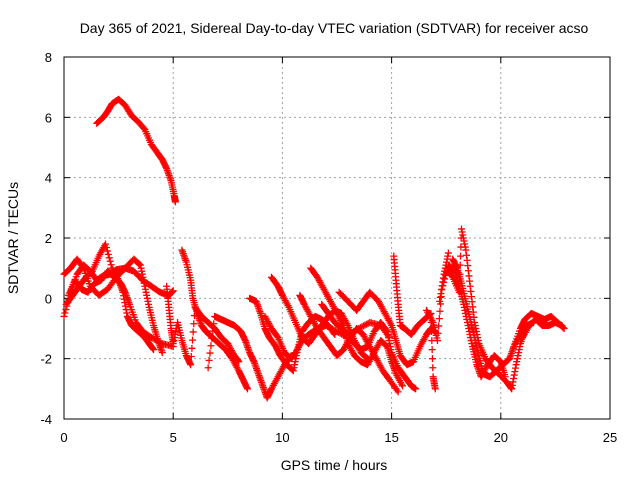 This screenshot has height=480, width=640. What do you see at coordinates (334, 465) in the screenshot?
I see `x-axis-label: GPS time / hours` at bounding box center [334, 465].